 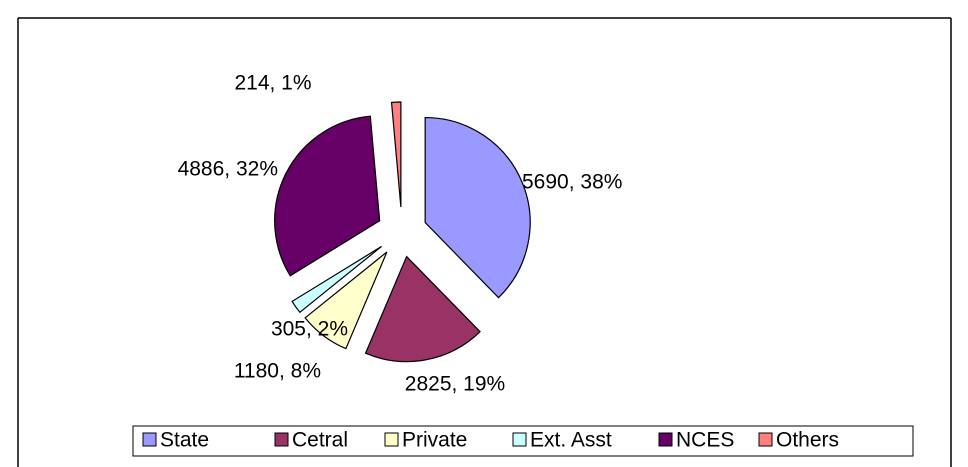 What do you see at coordinates (434, 440) in the screenshot?
I see `legend-label: Private` at bounding box center [434, 440].